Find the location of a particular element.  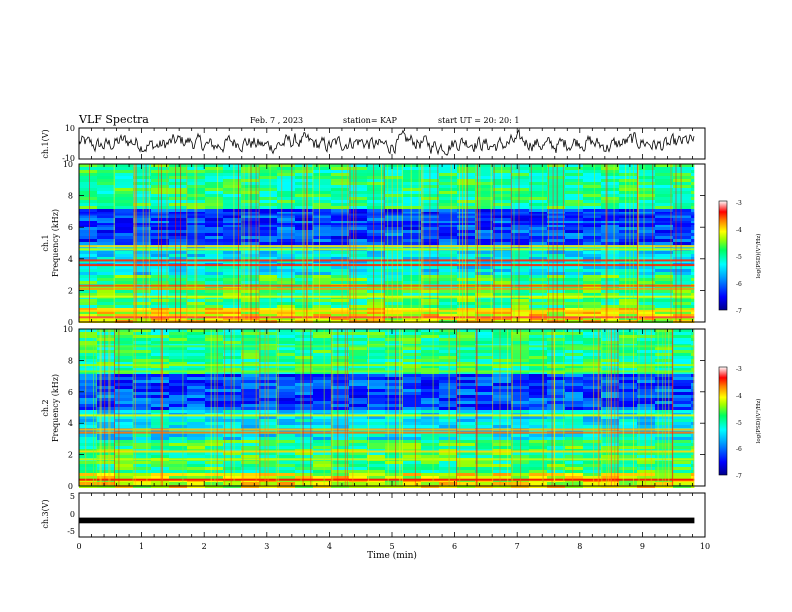

time-tick-label: 10 is located at coordinates (705, 546).